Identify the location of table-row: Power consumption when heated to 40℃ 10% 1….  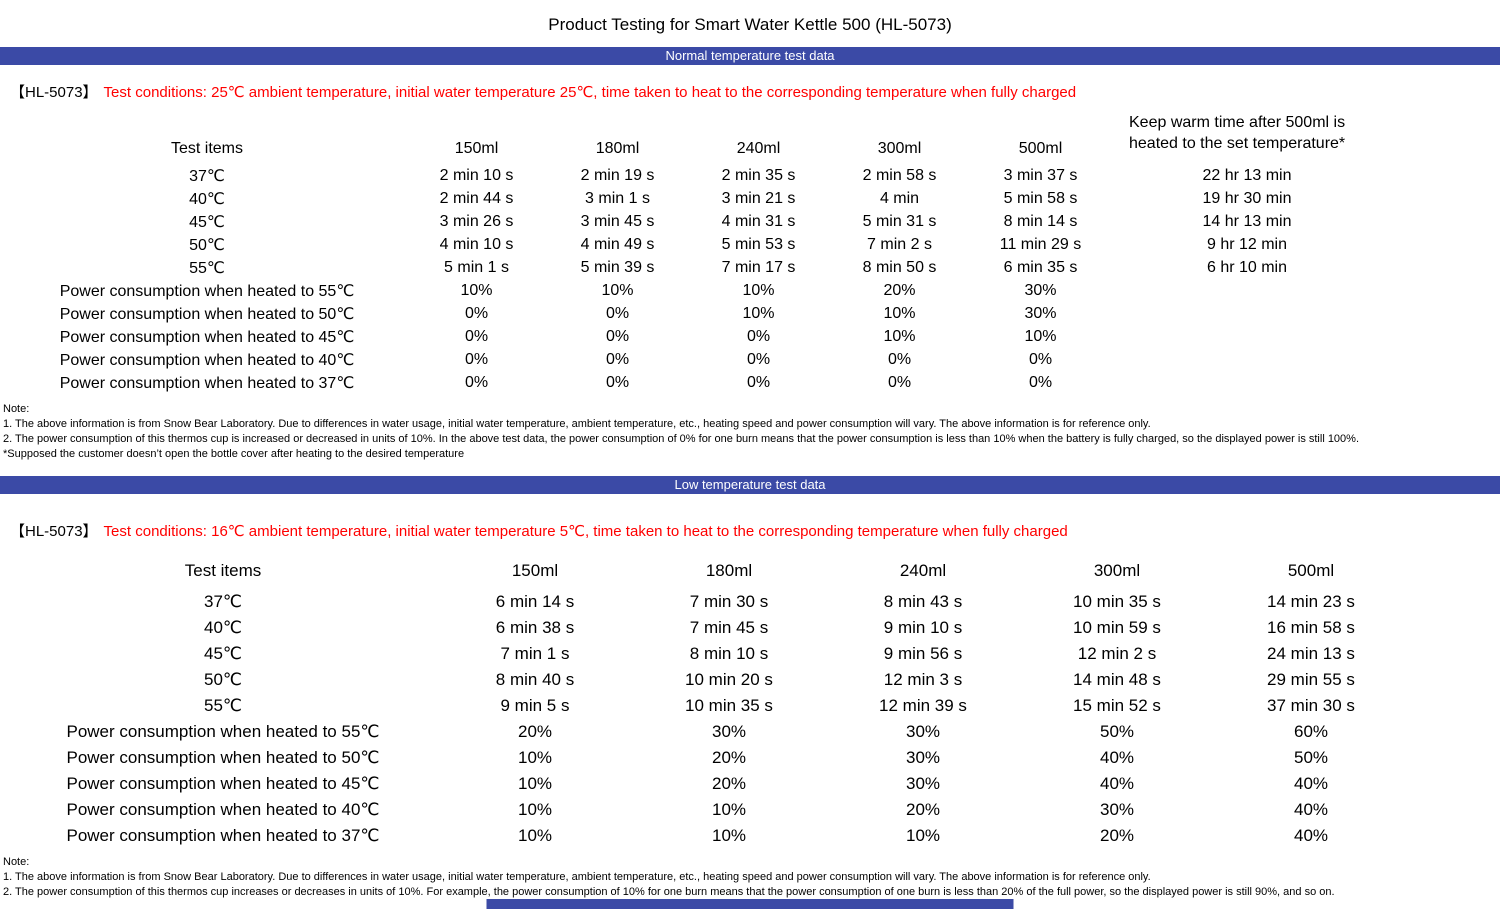
(708, 810).